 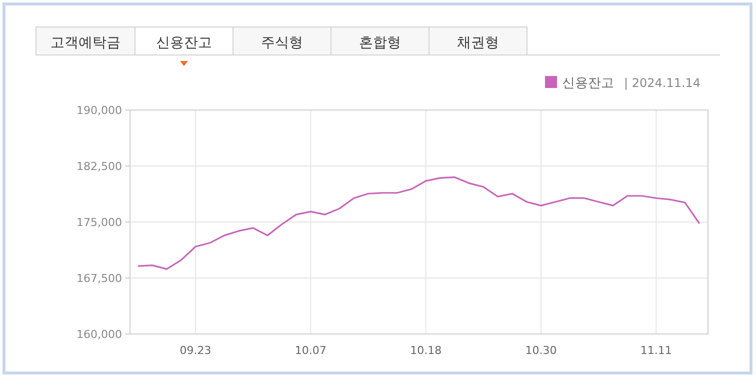 I want to click on y-tick-label: 175,000, so click(x=99, y=222).